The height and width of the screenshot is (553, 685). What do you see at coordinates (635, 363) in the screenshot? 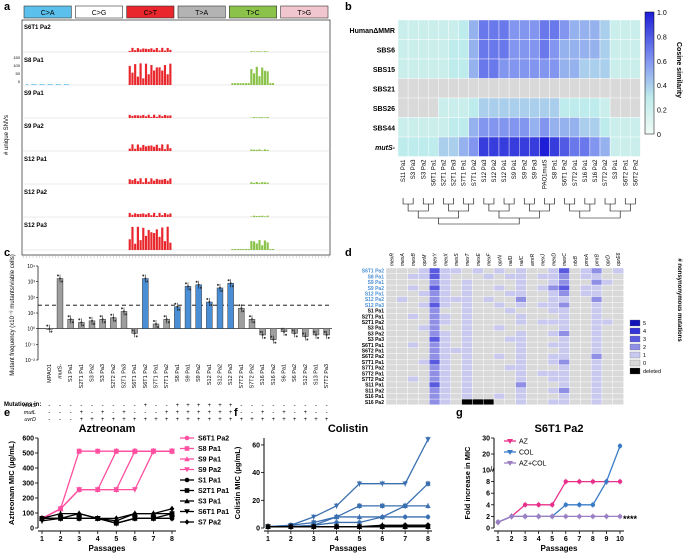
I see `legend-swatch` at bounding box center [635, 363].